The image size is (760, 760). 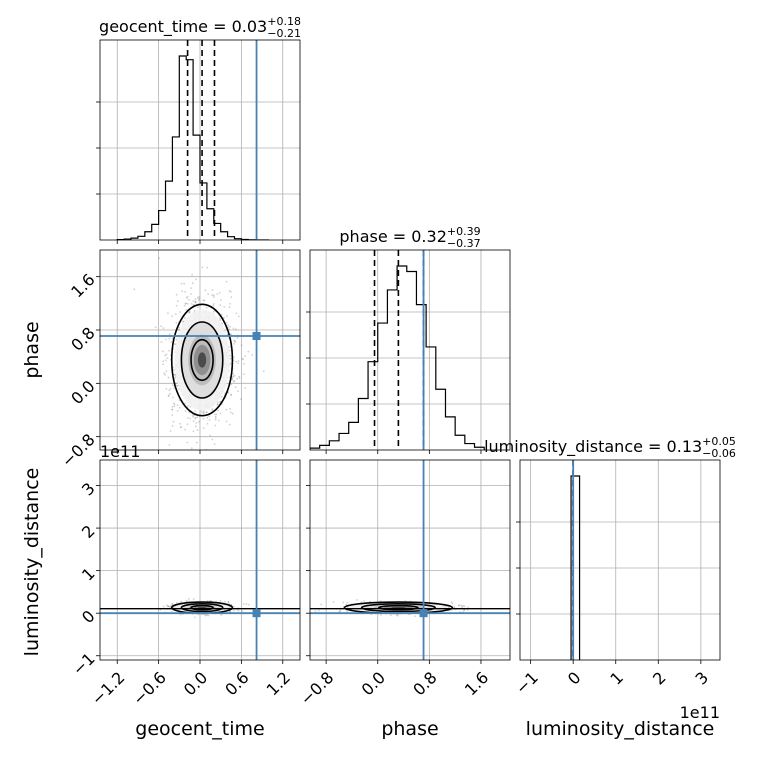 What do you see at coordinates (82, 392) in the screenshot?
I see `y-tick-label: 0.0` at bounding box center [82, 392].